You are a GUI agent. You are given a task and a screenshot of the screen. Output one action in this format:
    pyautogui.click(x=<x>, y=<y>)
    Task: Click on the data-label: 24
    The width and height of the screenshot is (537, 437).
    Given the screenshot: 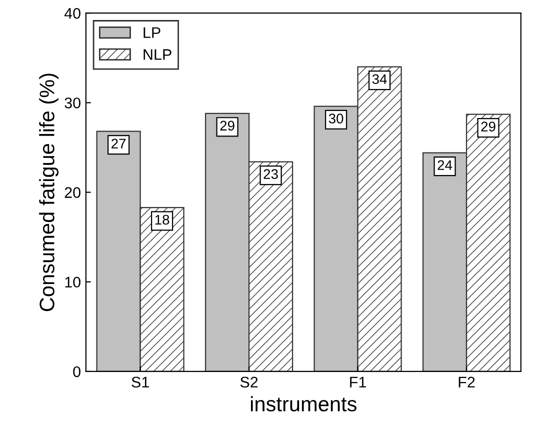 What is the action you would take?
    pyautogui.click(x=445, y=165)
    